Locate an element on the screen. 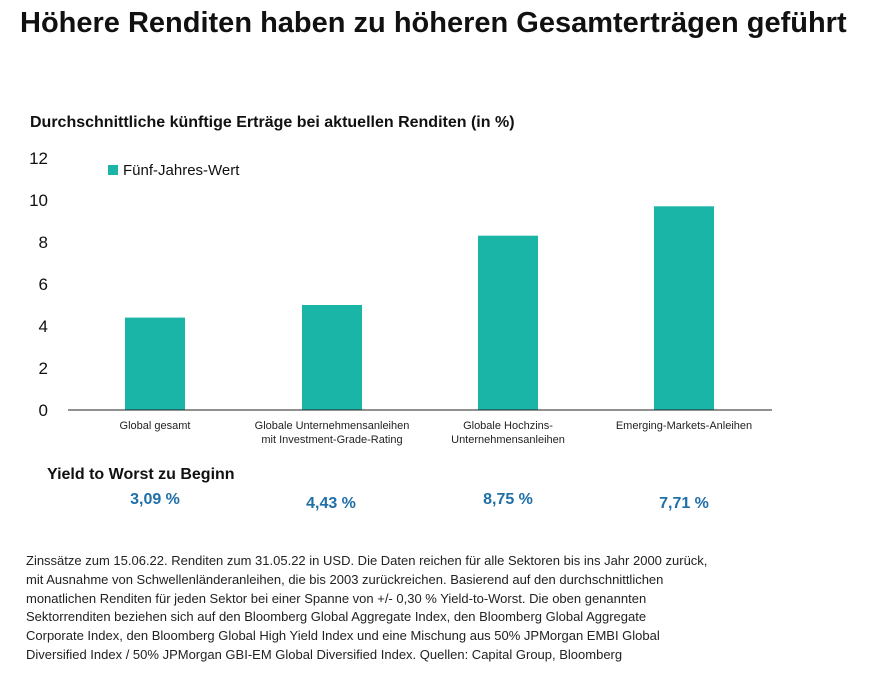  y-tick-label: 2 is located at coordinates (43, 368).